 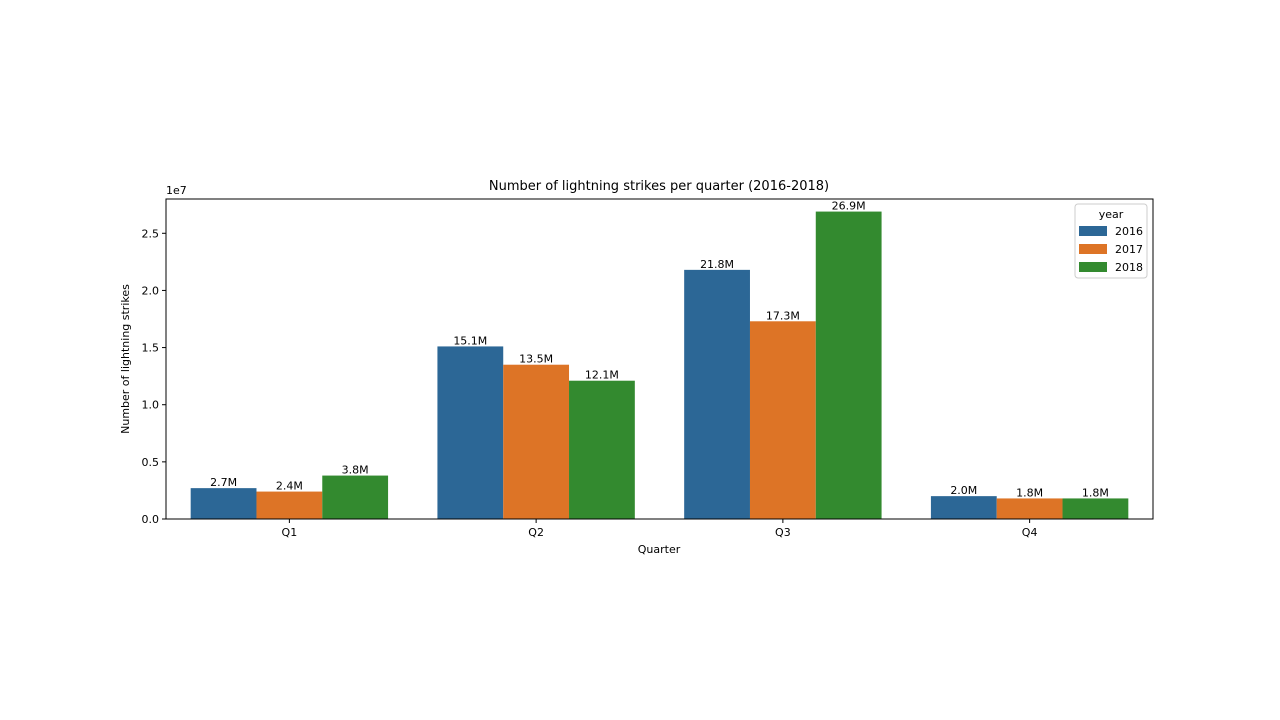 What do you see at coordinates (355, 497) in the screenshot?
I see `bar-q1-2018` at bounding box center [355, 497].